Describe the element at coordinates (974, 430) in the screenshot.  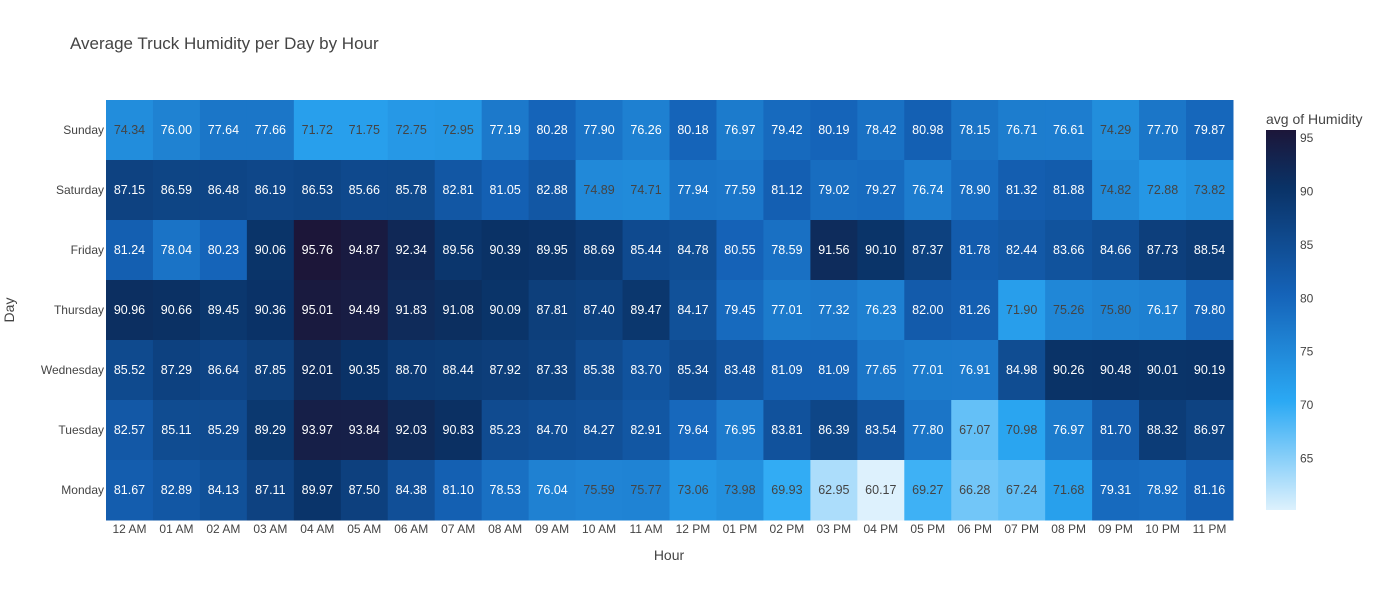
I see `cell-value-label: 67.07` at that location.